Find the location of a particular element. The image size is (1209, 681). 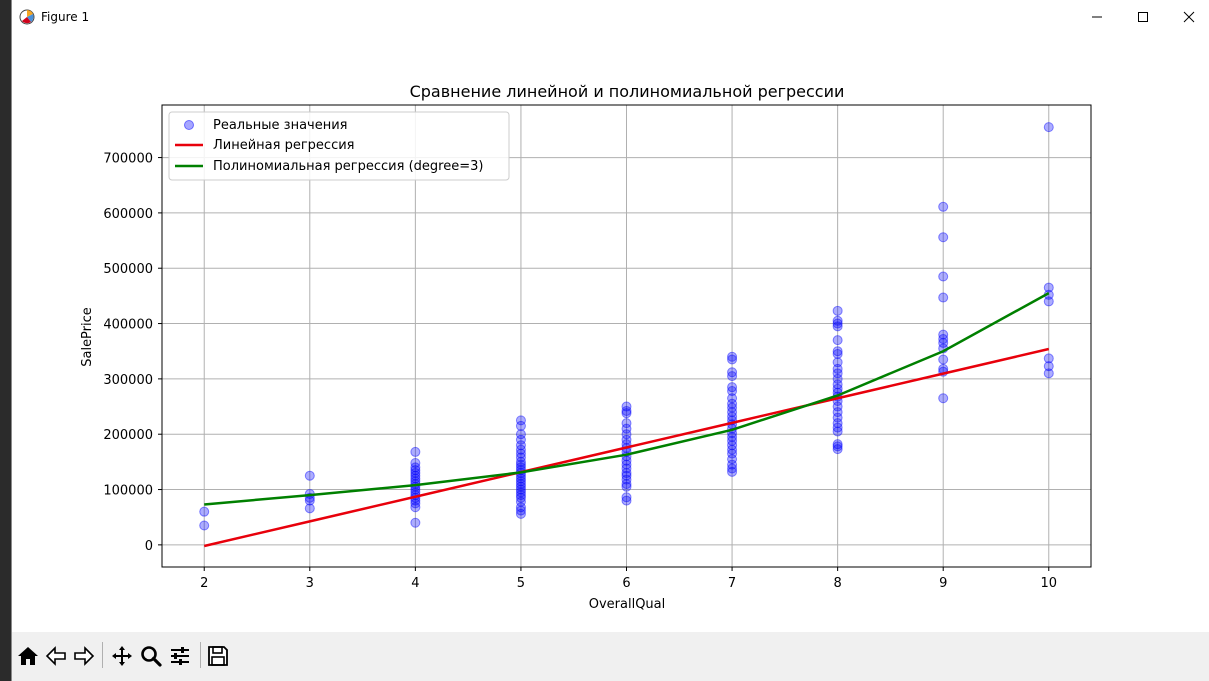

configure-subplots-button is located at coordinates (180, 656).